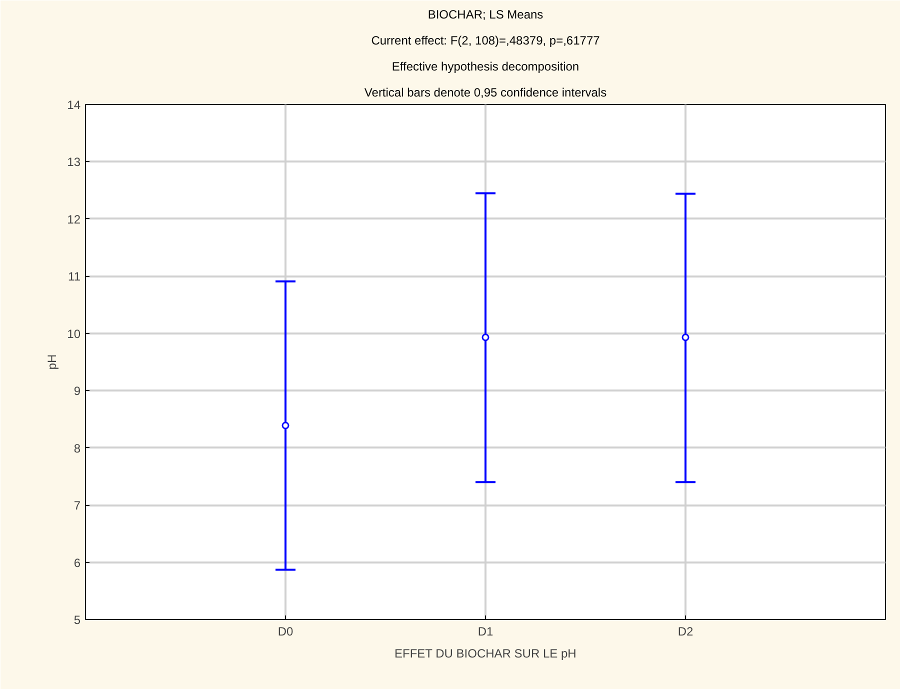  Describe the element at coordinates (286, 631) in the screenshot. I see `x-tick-label: D0` at that location.